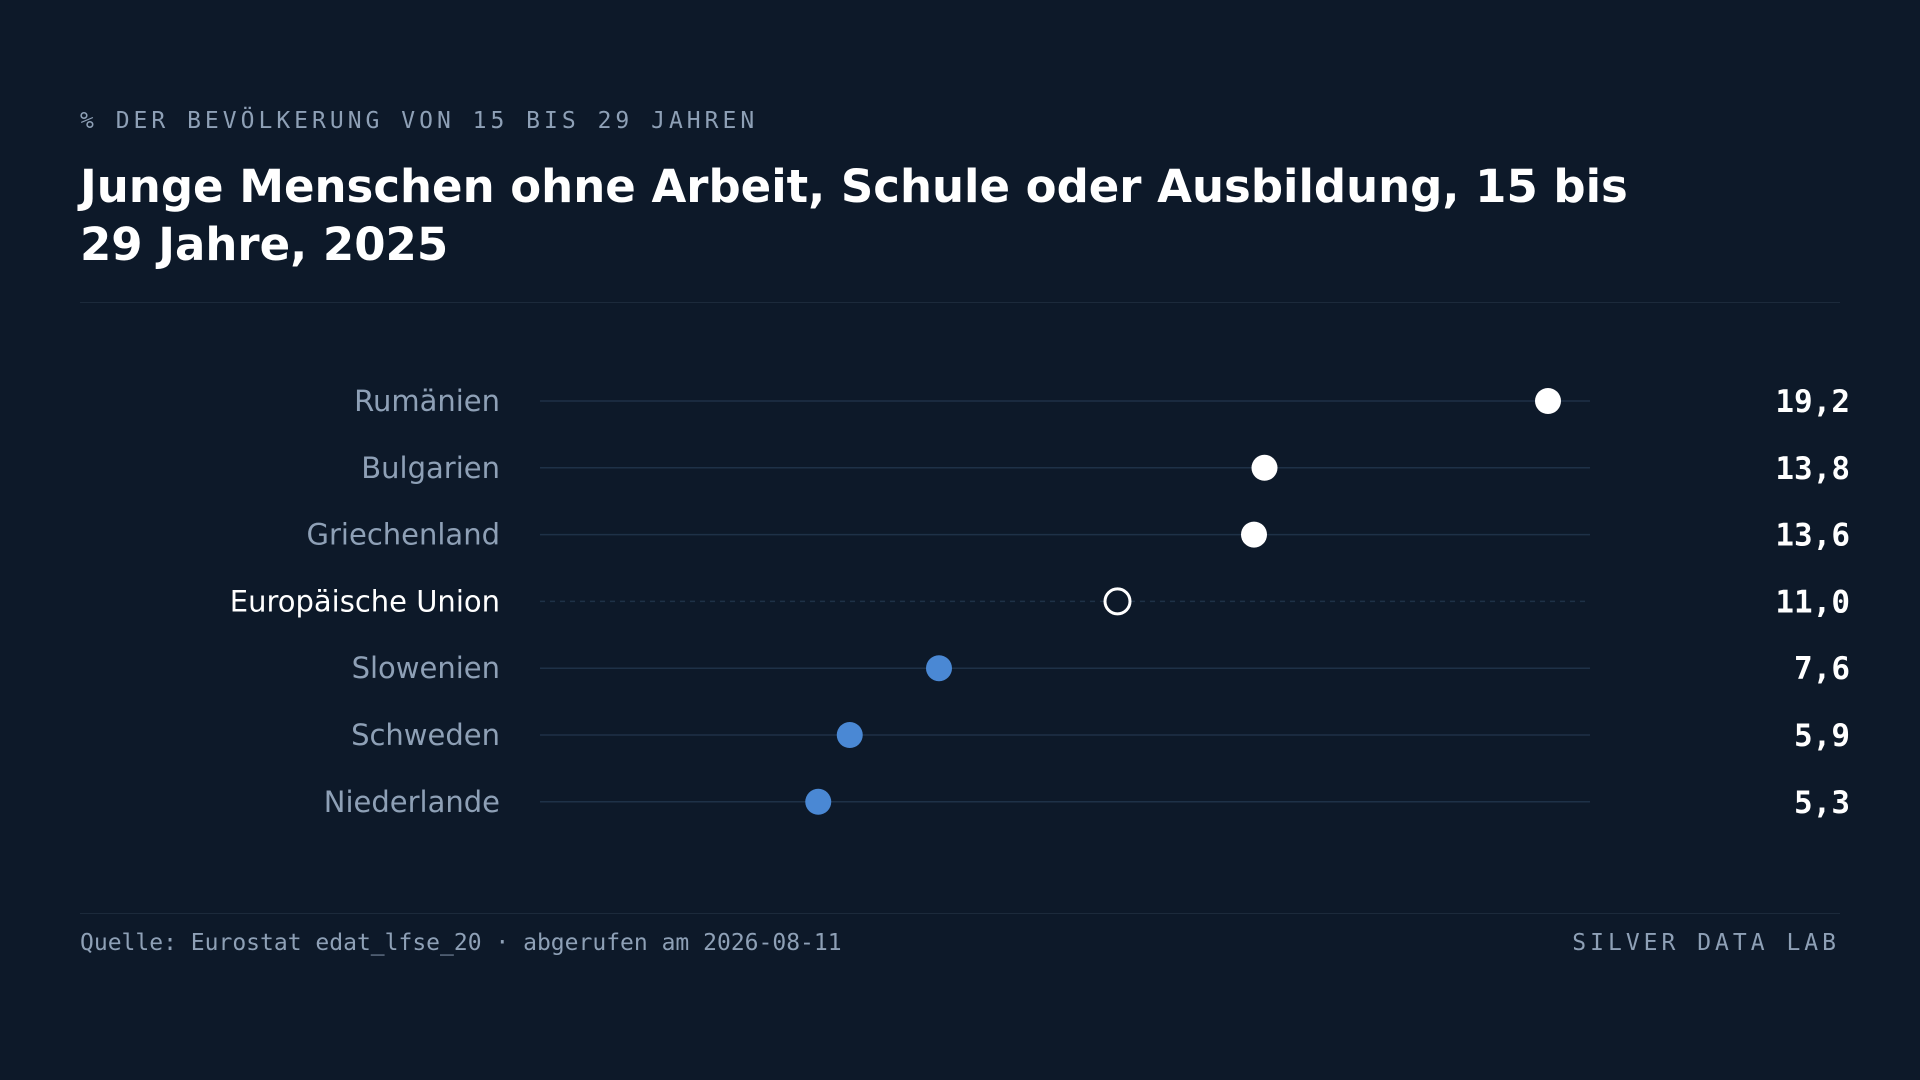 Image resolution: width=1920 pixels, height=1080 pixels. I want to click on category-label: Griechenland, so click(403, 535).